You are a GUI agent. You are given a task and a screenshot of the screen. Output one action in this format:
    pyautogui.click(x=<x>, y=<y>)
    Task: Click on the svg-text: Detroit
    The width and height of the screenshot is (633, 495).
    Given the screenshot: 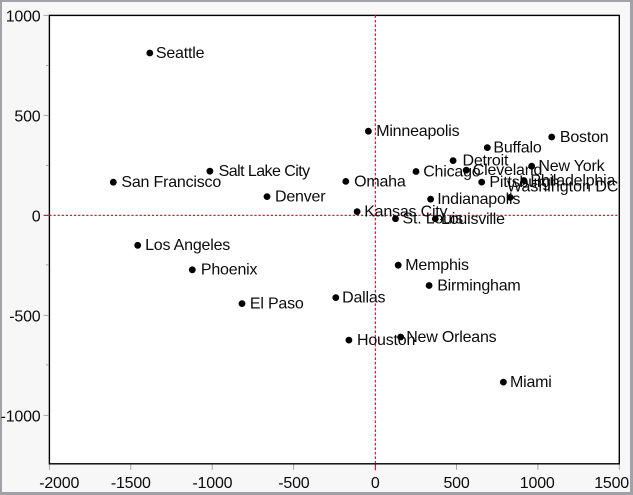 What is the action you would take?
    pyautogui.click(x=486, y=161)
    